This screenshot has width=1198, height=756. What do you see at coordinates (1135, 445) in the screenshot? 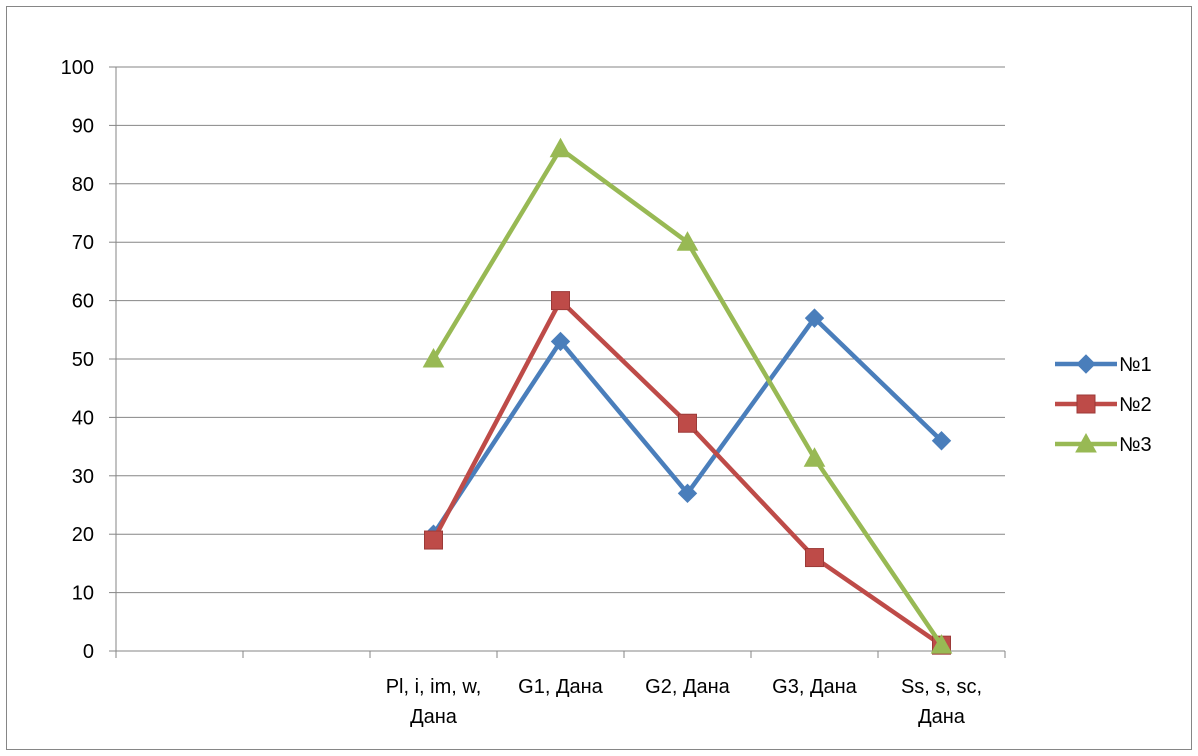
I see `legend-label-3: №3` at bounding box center [1135, 445].